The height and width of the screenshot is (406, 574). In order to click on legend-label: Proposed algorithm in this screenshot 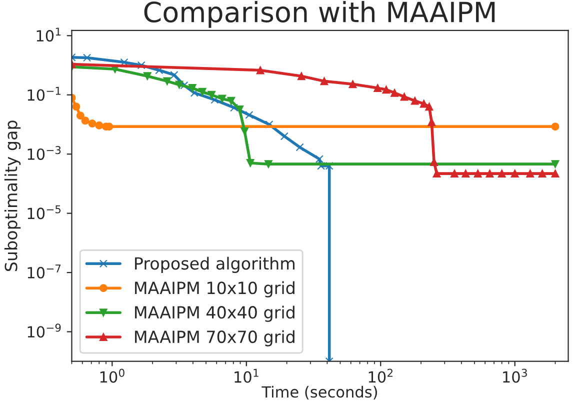, I will do `click(214, 264)`.